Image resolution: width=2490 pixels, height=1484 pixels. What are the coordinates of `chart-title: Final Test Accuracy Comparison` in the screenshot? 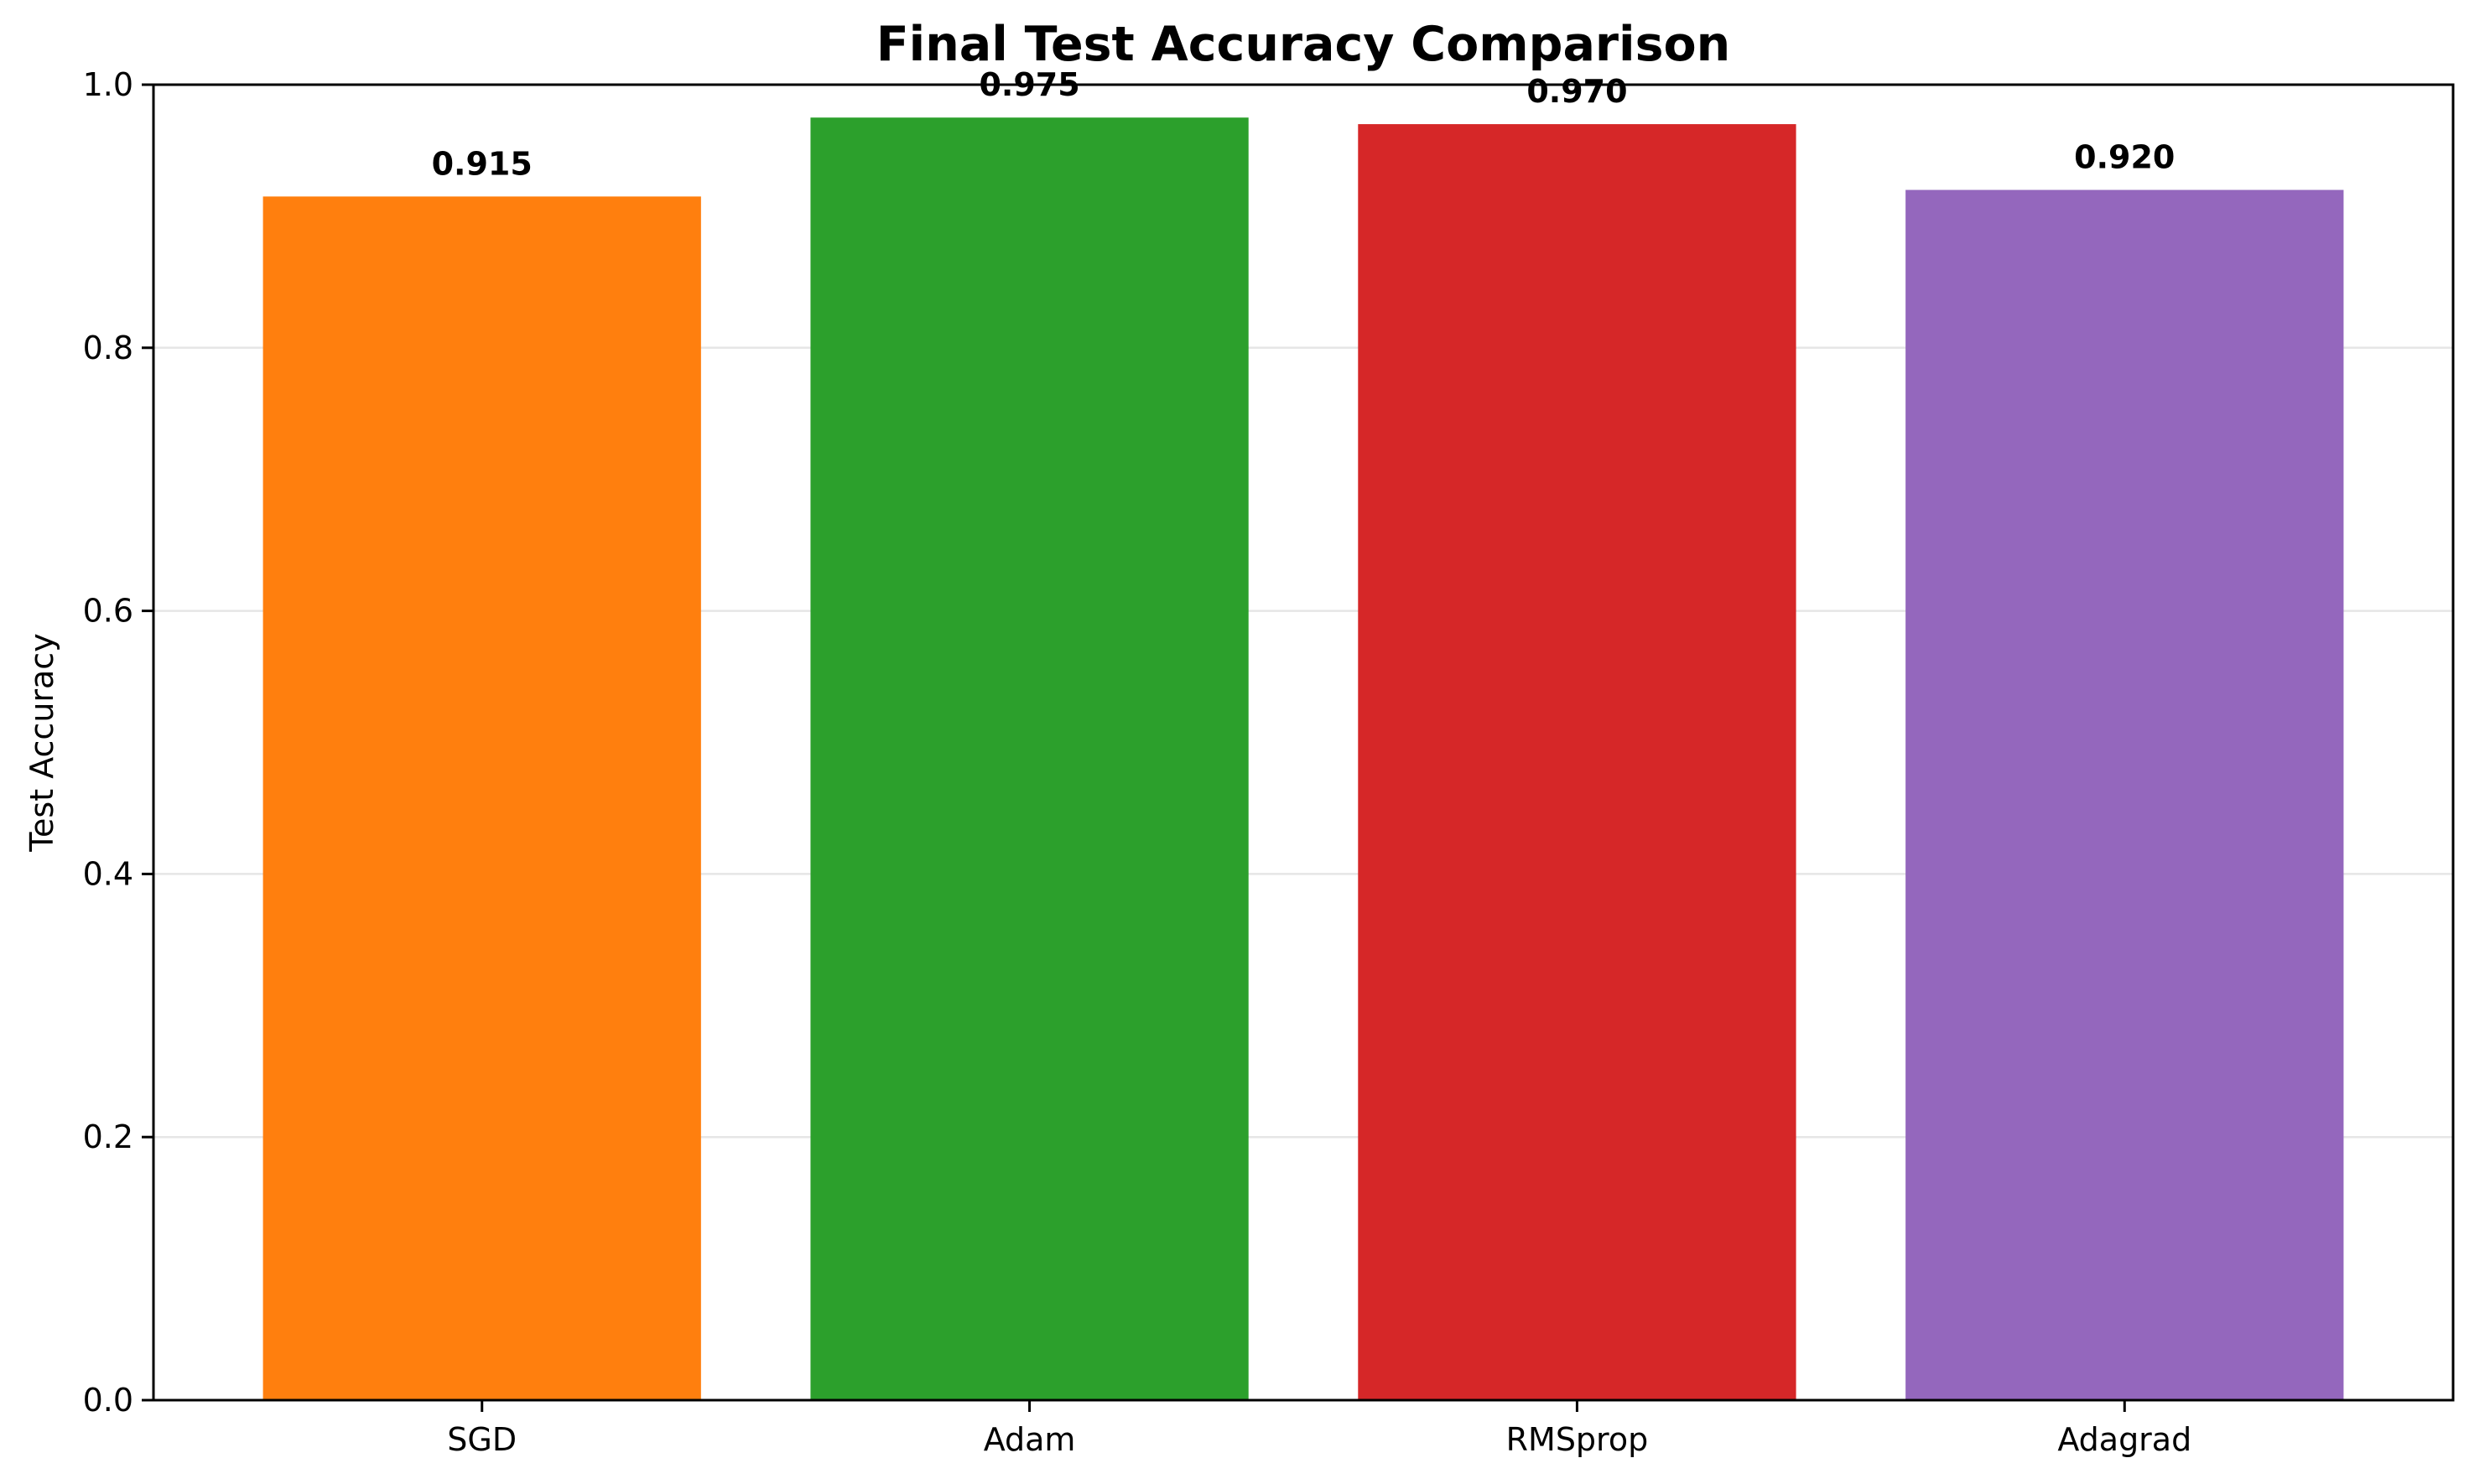 It's located at (1303, 44).